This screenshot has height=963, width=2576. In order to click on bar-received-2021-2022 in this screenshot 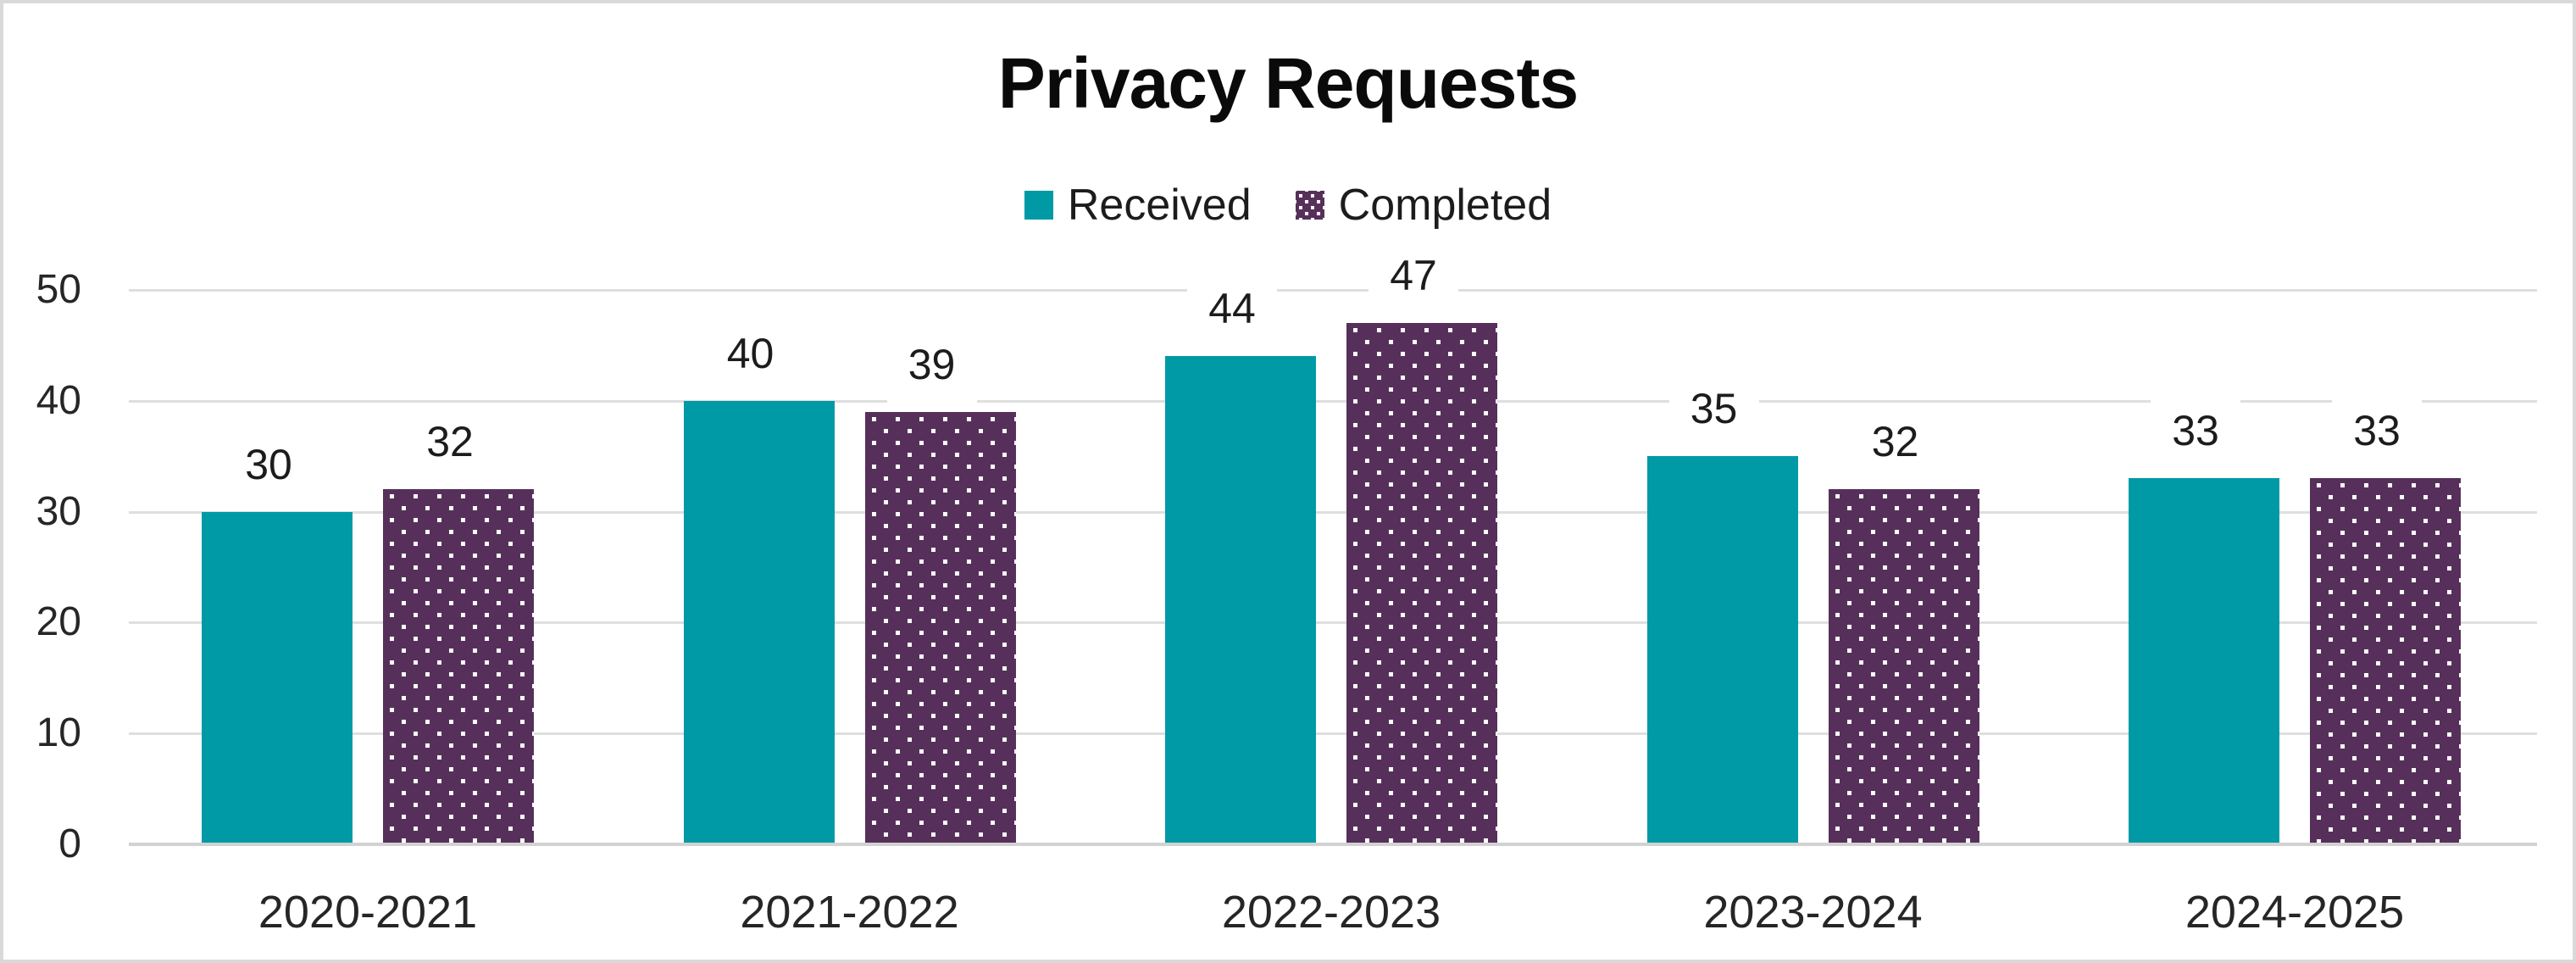, I will do `click(759, 622)`.